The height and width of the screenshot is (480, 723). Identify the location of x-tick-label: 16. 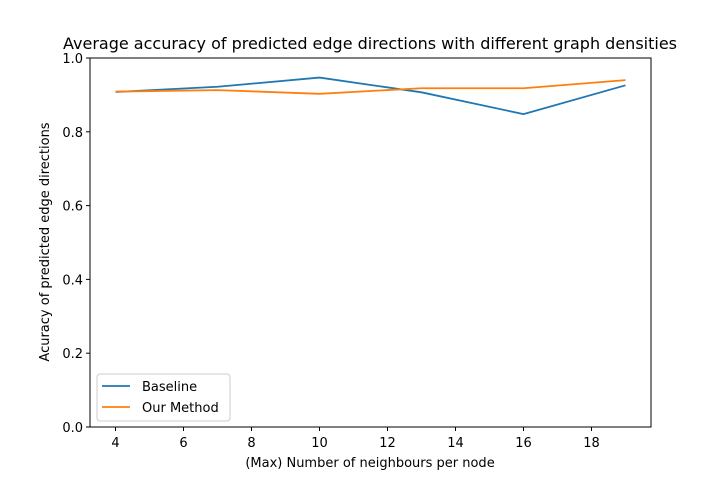
(523, 443).